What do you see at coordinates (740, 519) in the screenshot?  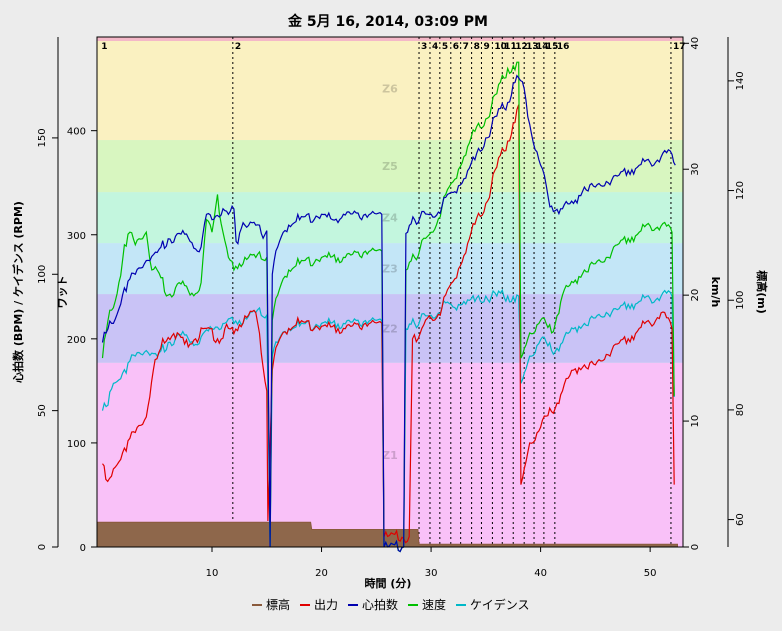 I see `elevation-tick-label: 60` at bounding box center [740, 519].